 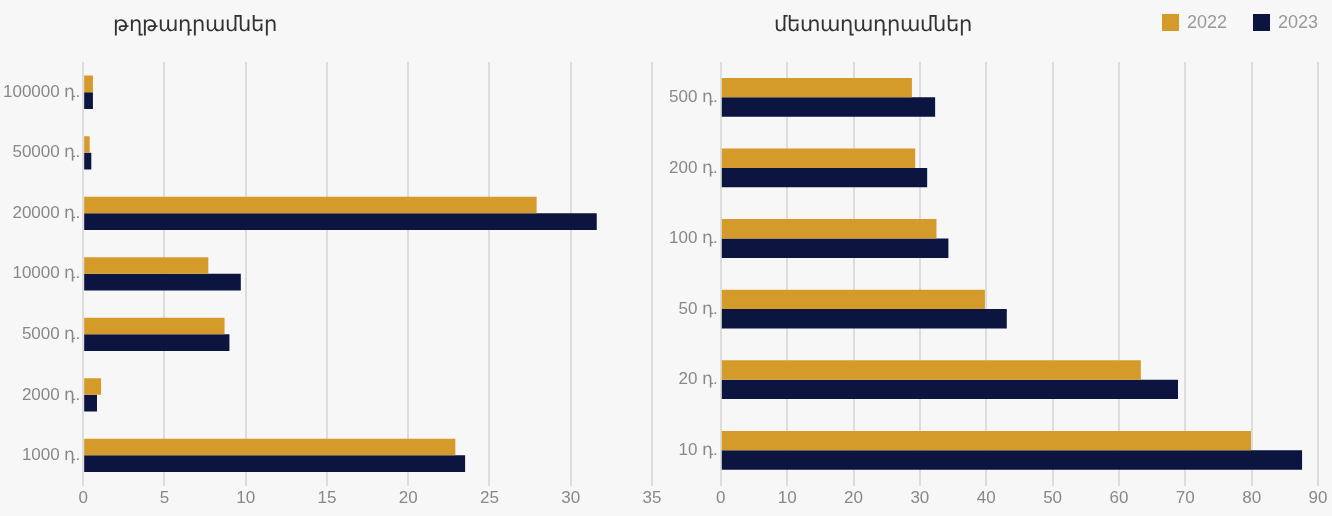 What do you see at coordinates (1297, 22) in the screenshot?
I see `legend-label: 2023` at bounding box center [1297, 22].